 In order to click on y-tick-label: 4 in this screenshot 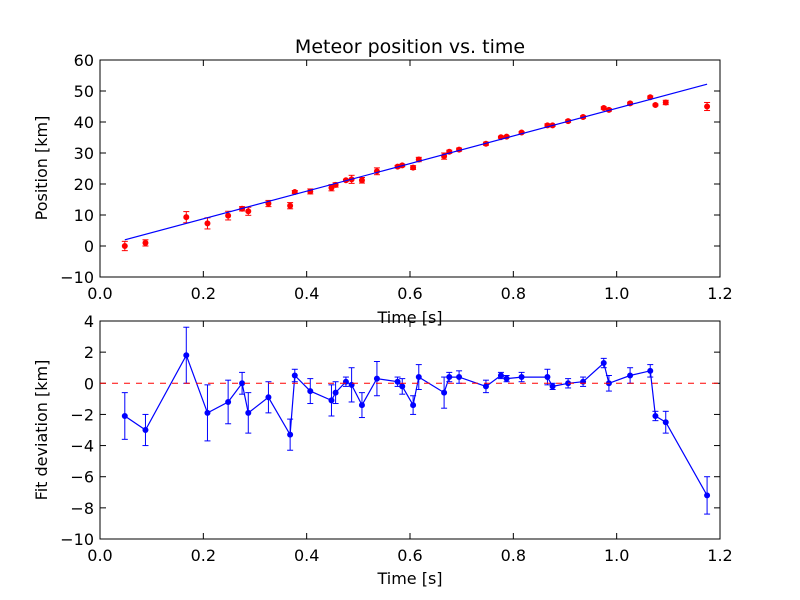, I will do `click(89, 321)`.